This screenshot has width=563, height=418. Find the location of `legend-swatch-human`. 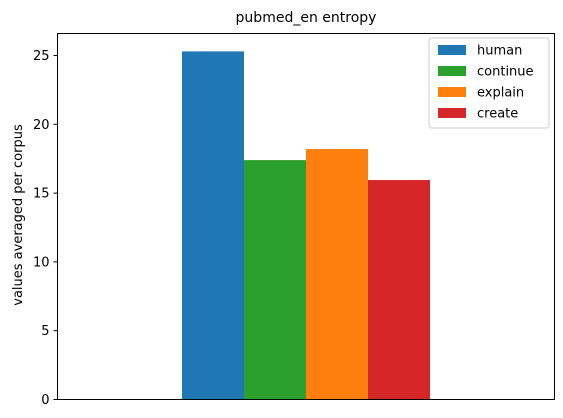

legend-swatch-human is located at coordinates (452, 50).